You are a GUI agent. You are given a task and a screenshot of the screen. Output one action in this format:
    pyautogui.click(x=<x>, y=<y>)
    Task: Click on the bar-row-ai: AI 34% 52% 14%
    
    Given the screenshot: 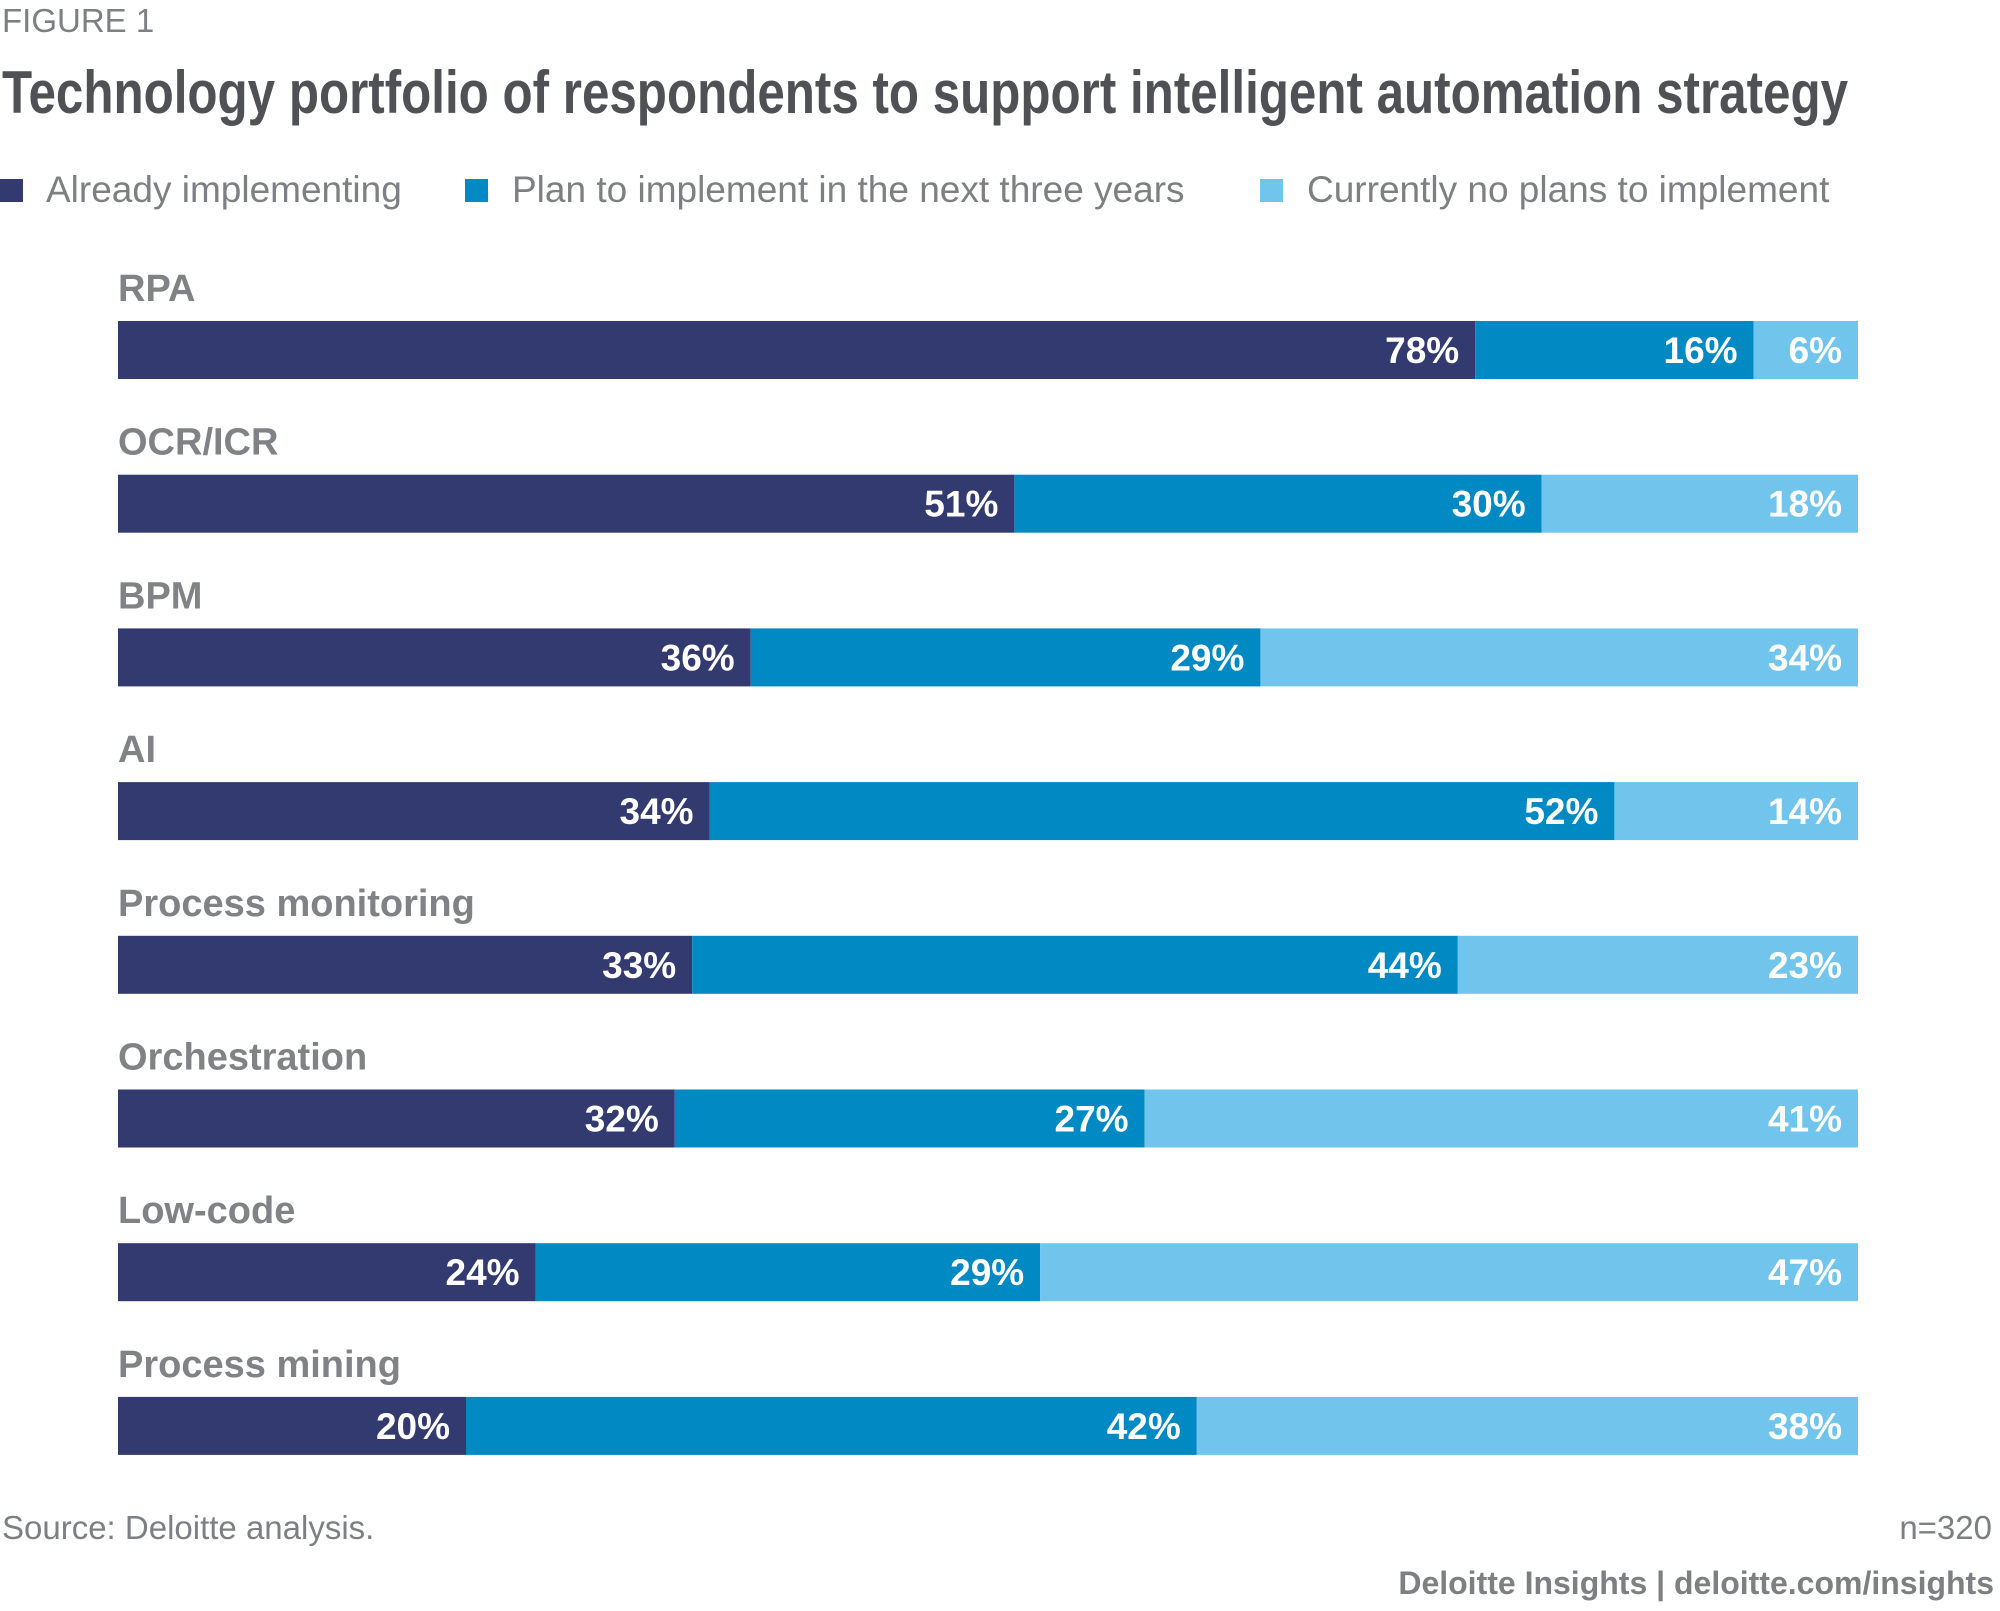 What is the action you would take?
    pyautogui.click(x=988, y=785)
    